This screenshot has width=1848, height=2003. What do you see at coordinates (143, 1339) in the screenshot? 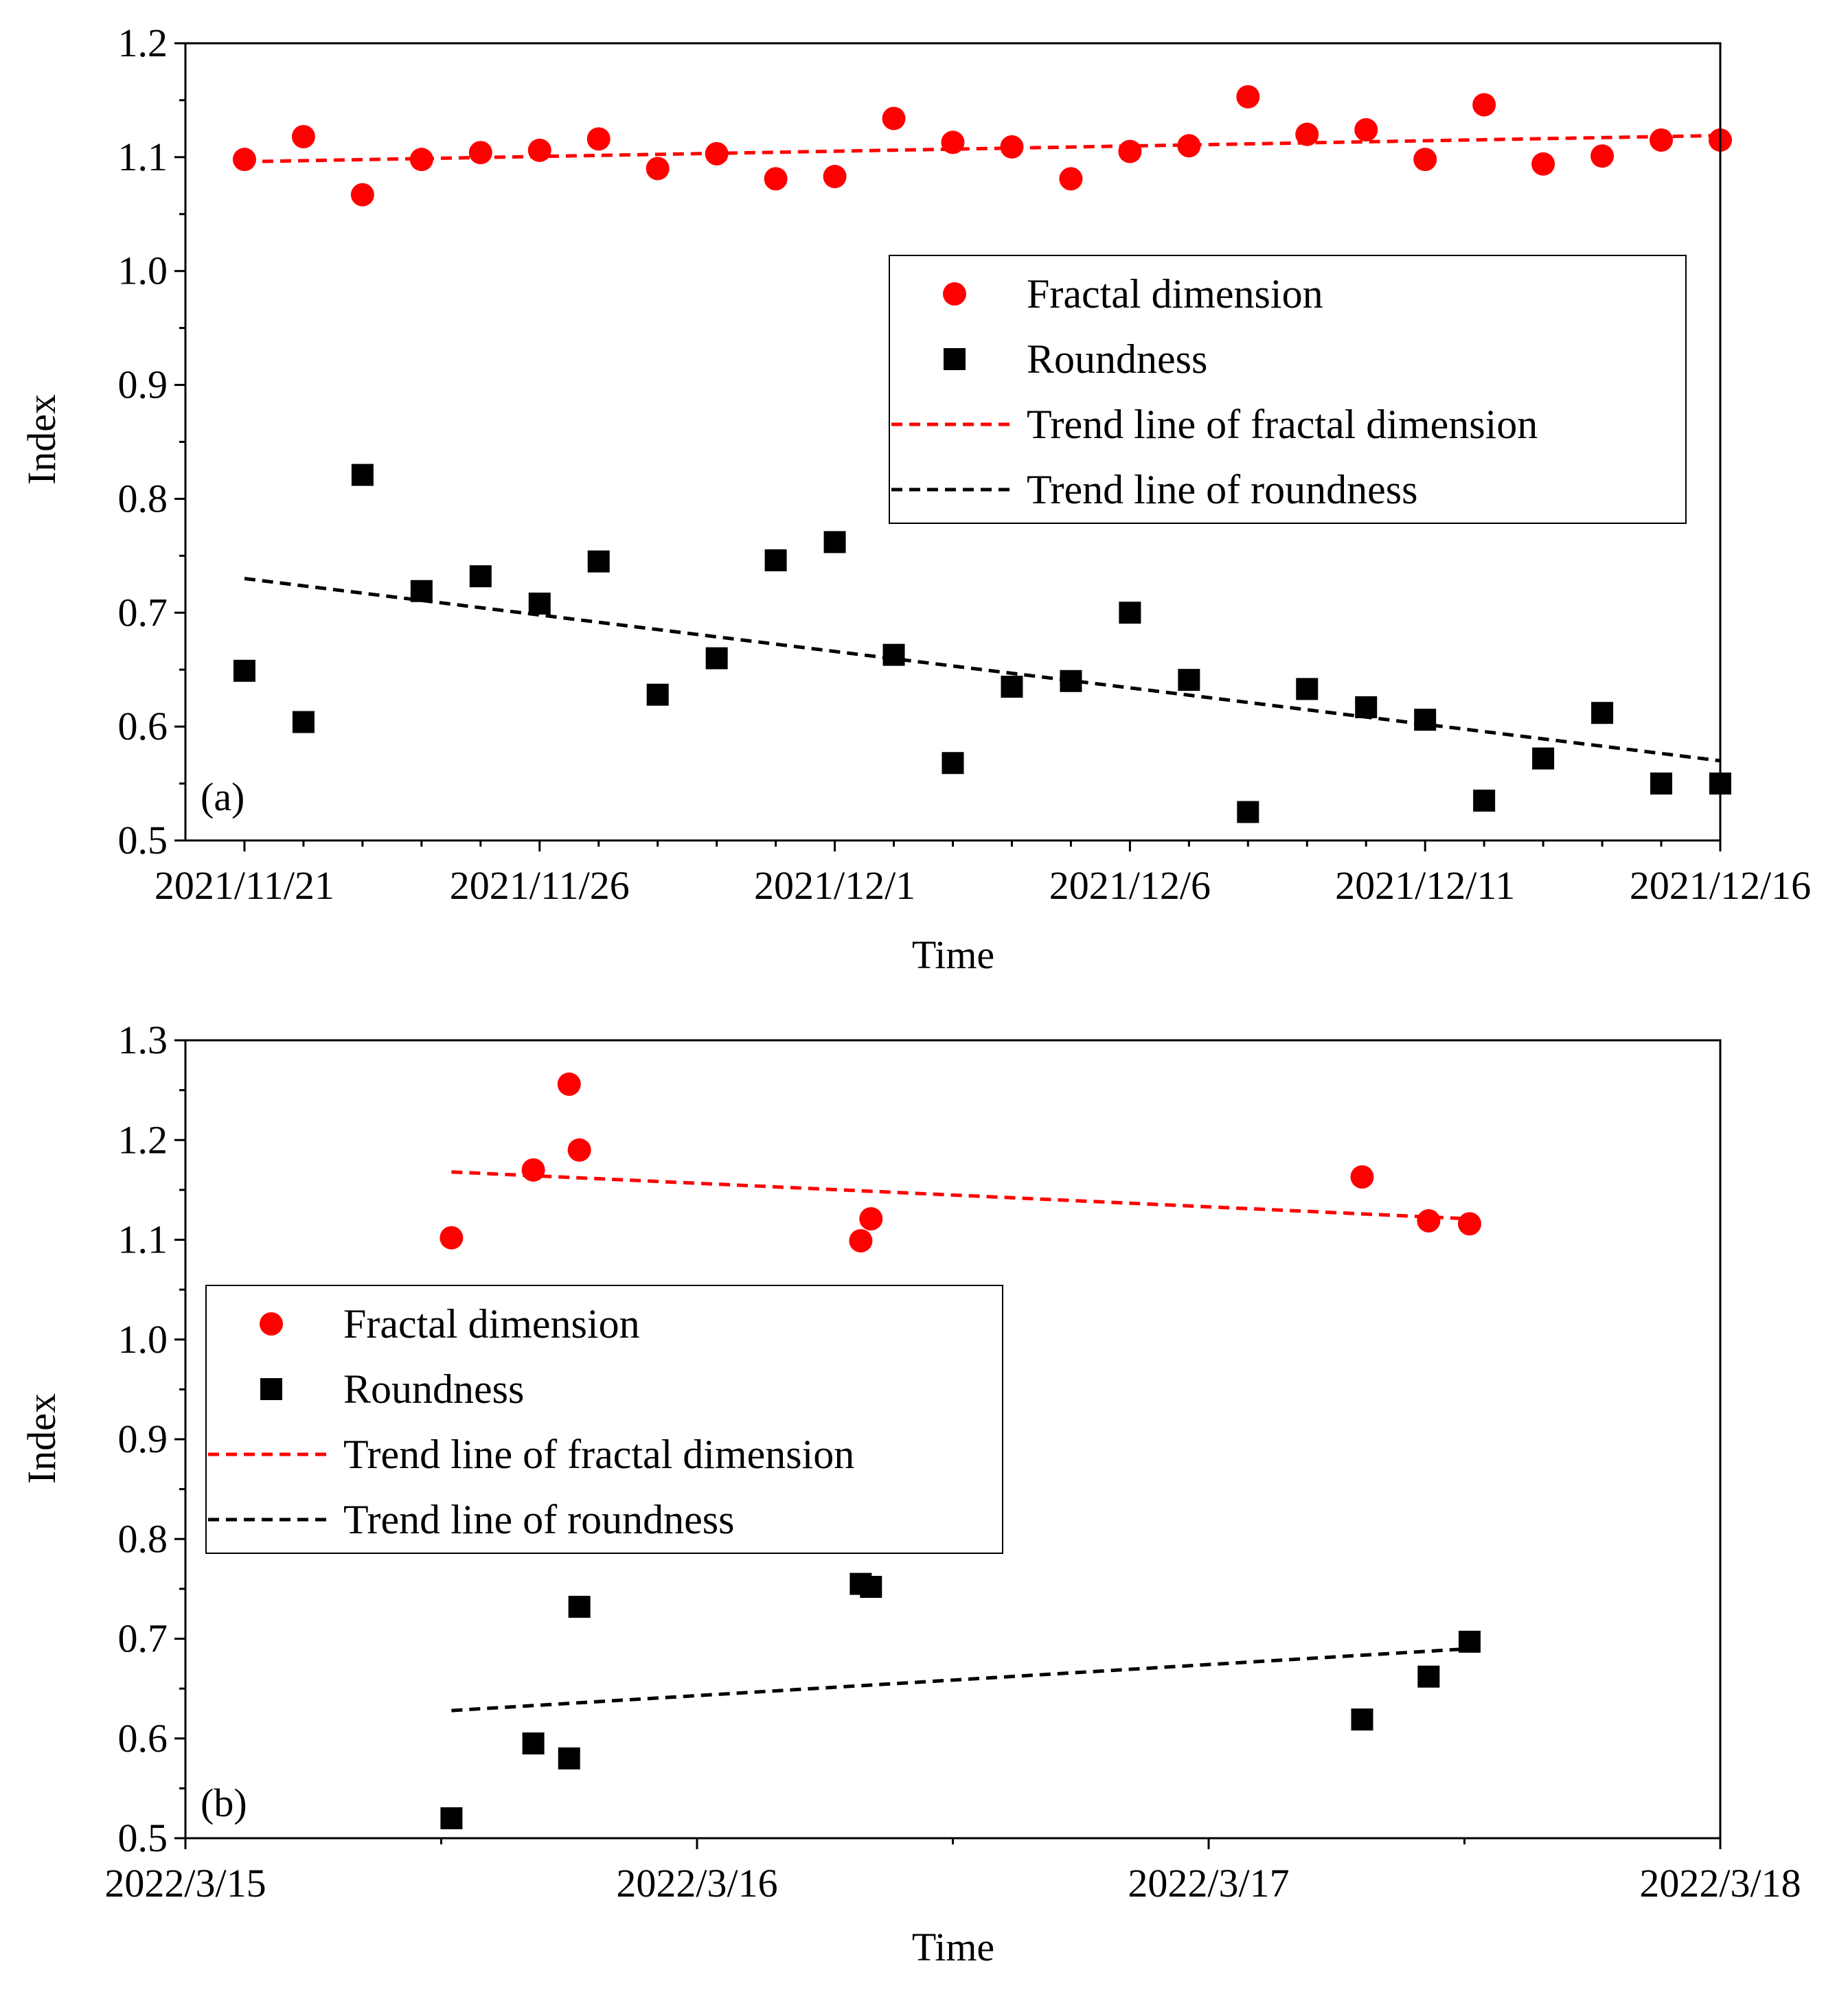
I see `panel-b-y-tick-label: 1.0` at bounding box center [143, 1339].